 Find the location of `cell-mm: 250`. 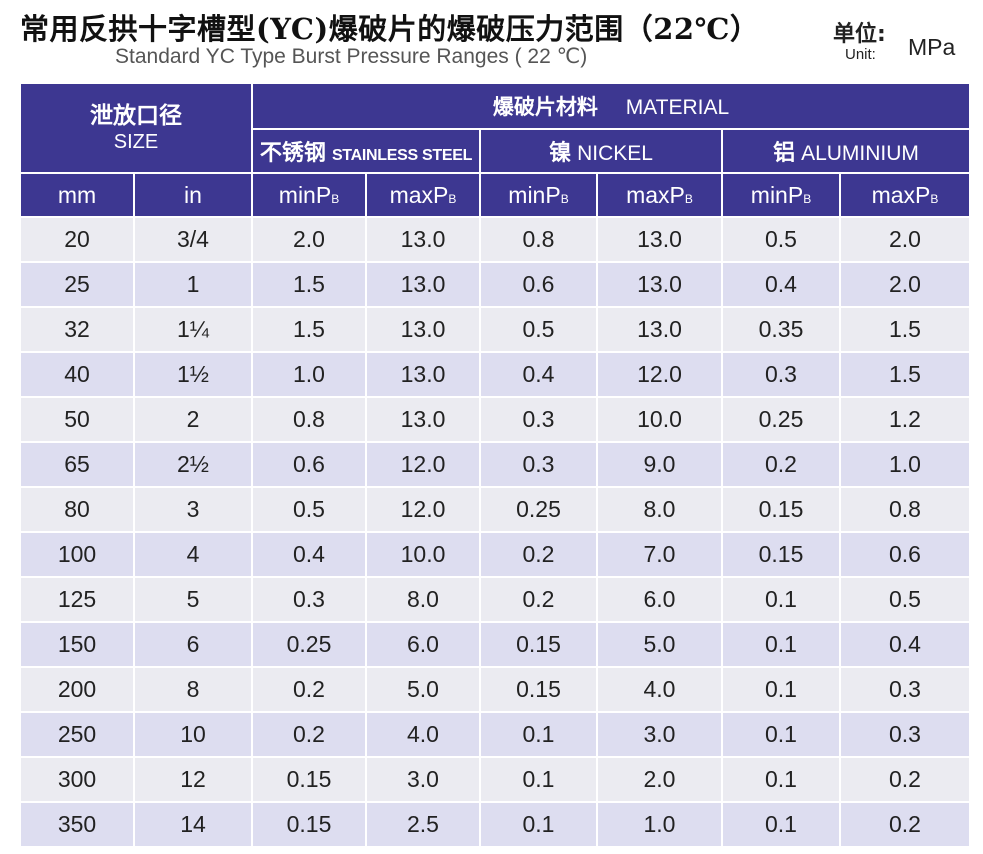

cell-mm: 250 is located at coordinates (77, 734).